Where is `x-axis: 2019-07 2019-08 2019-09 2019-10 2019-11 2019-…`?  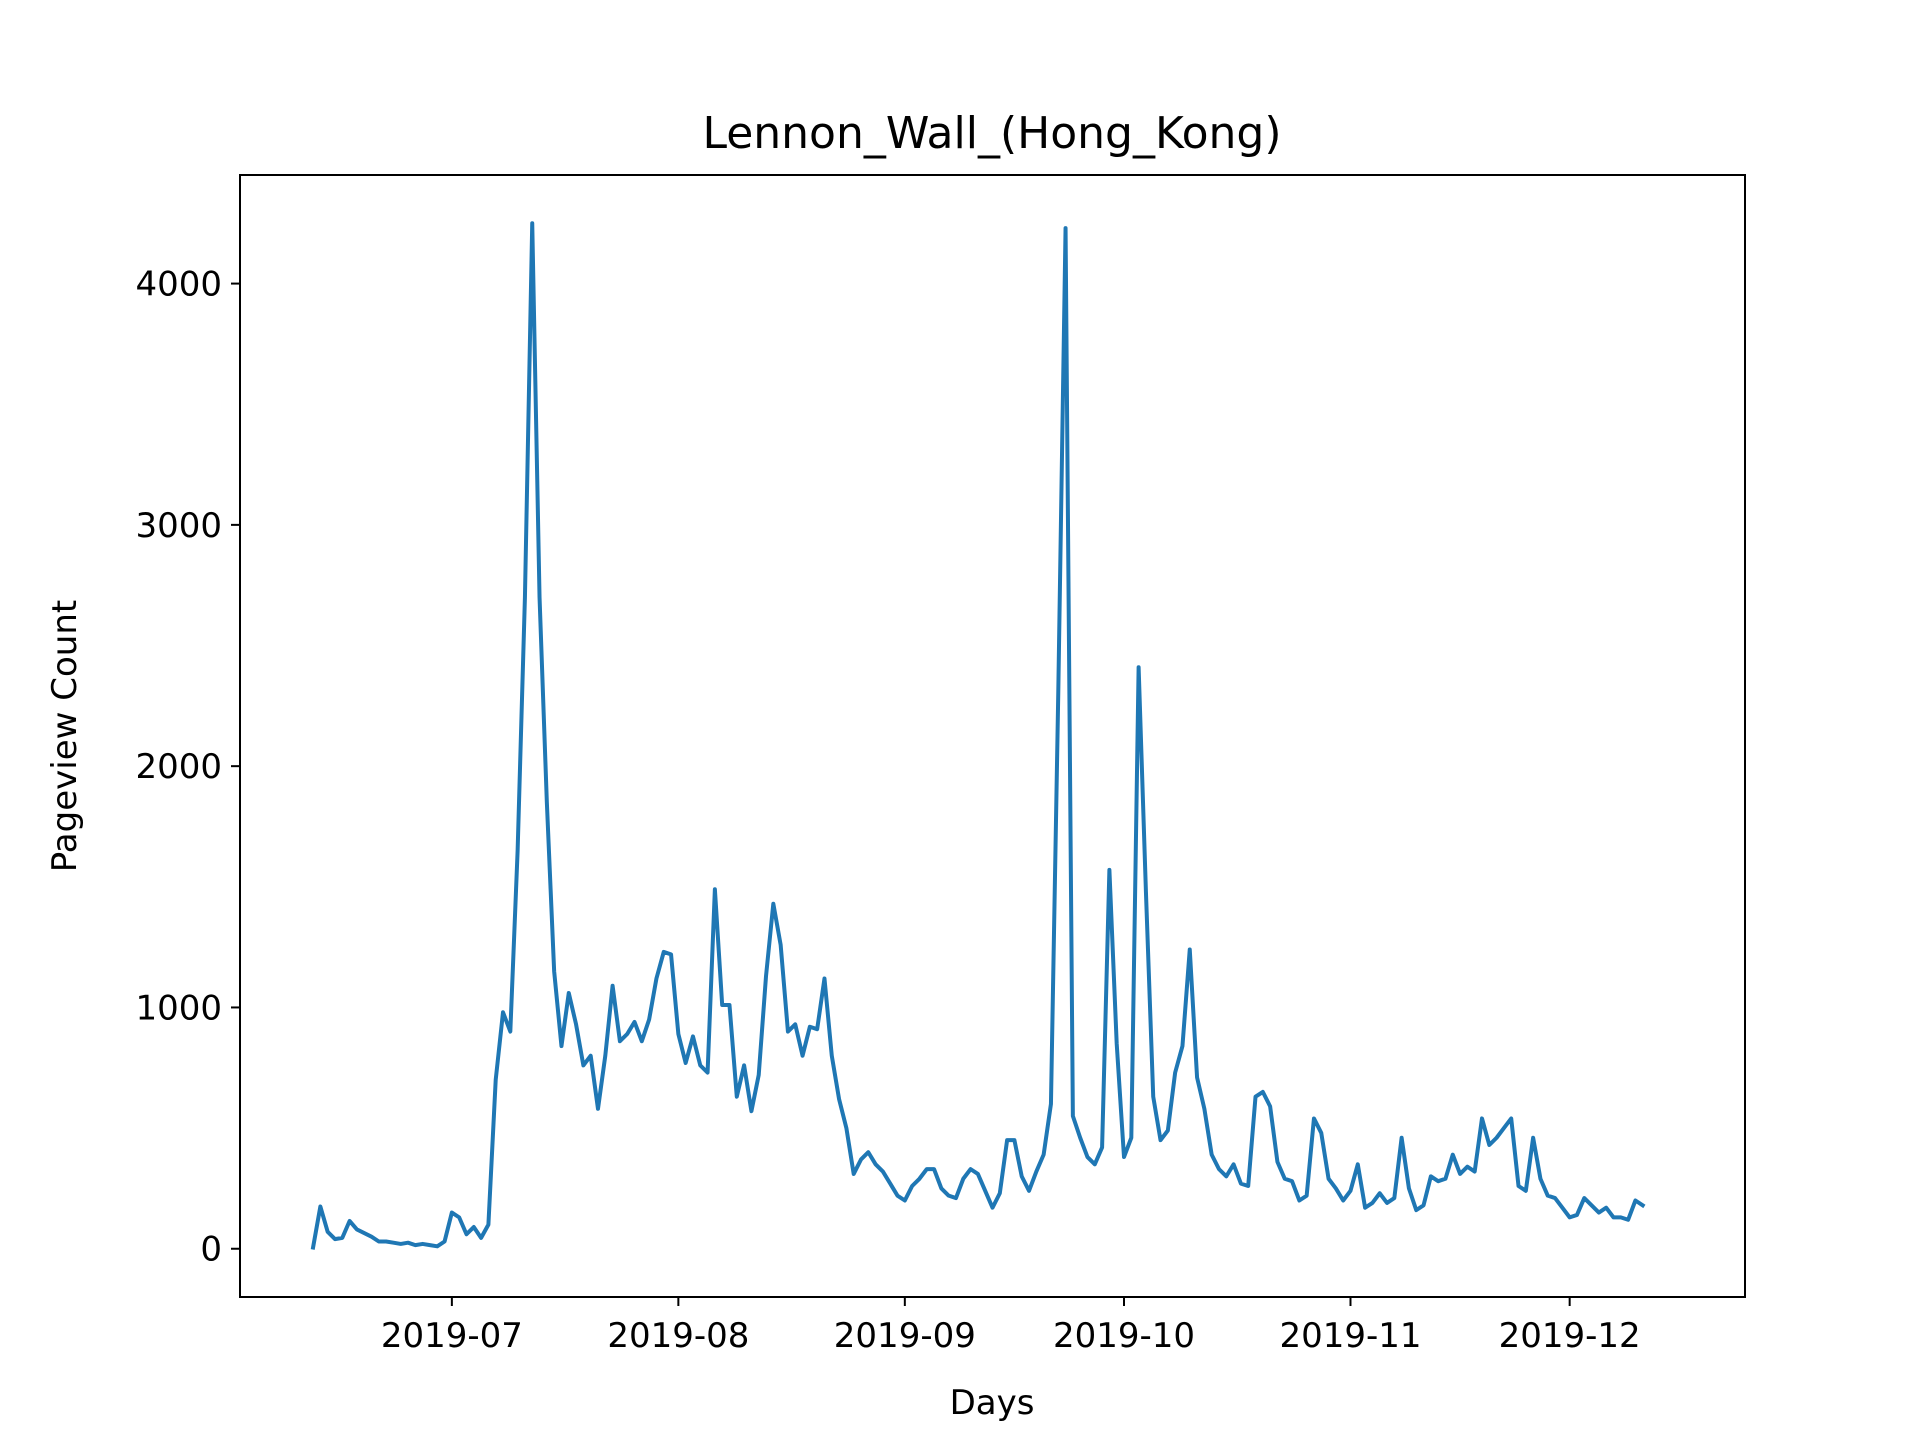 x-axis: 2019-07 2019-08 2019-09 2019-10 2019-11 2019-… is located at coordinates (1011, 1326).